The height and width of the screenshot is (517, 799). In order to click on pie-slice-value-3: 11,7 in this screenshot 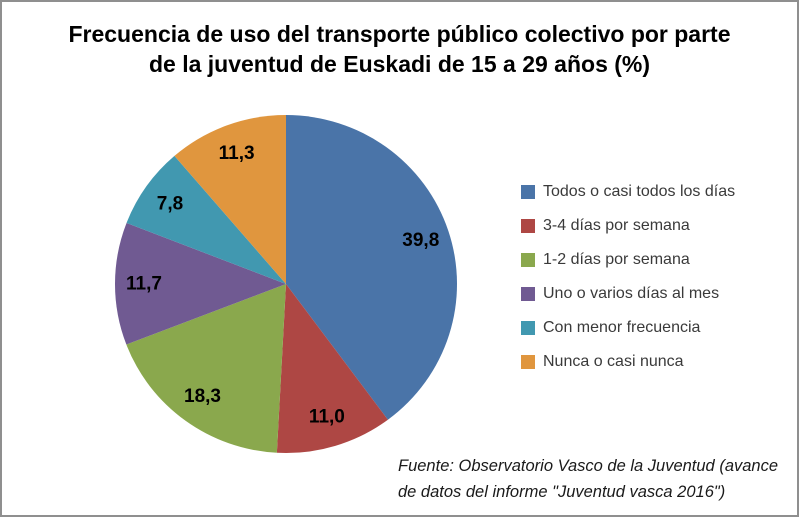, I will do `click(144, 283)`.